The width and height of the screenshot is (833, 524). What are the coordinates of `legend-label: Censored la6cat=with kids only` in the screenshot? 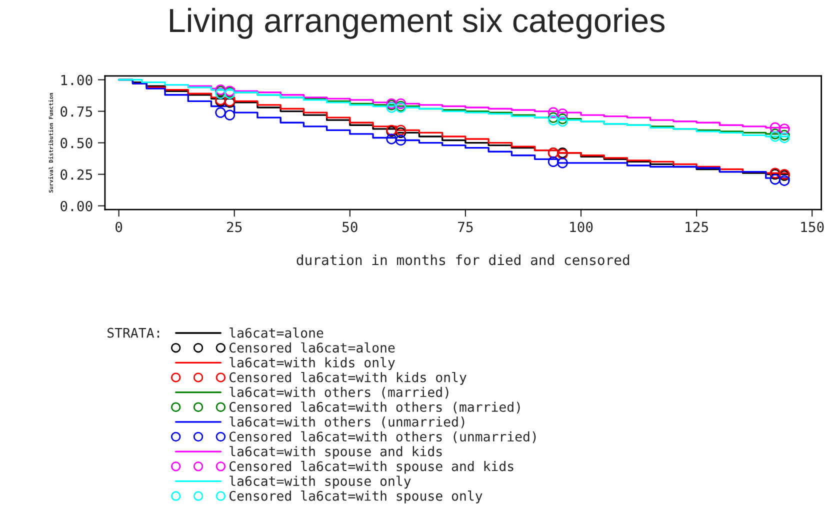 It's located at (348, 378).